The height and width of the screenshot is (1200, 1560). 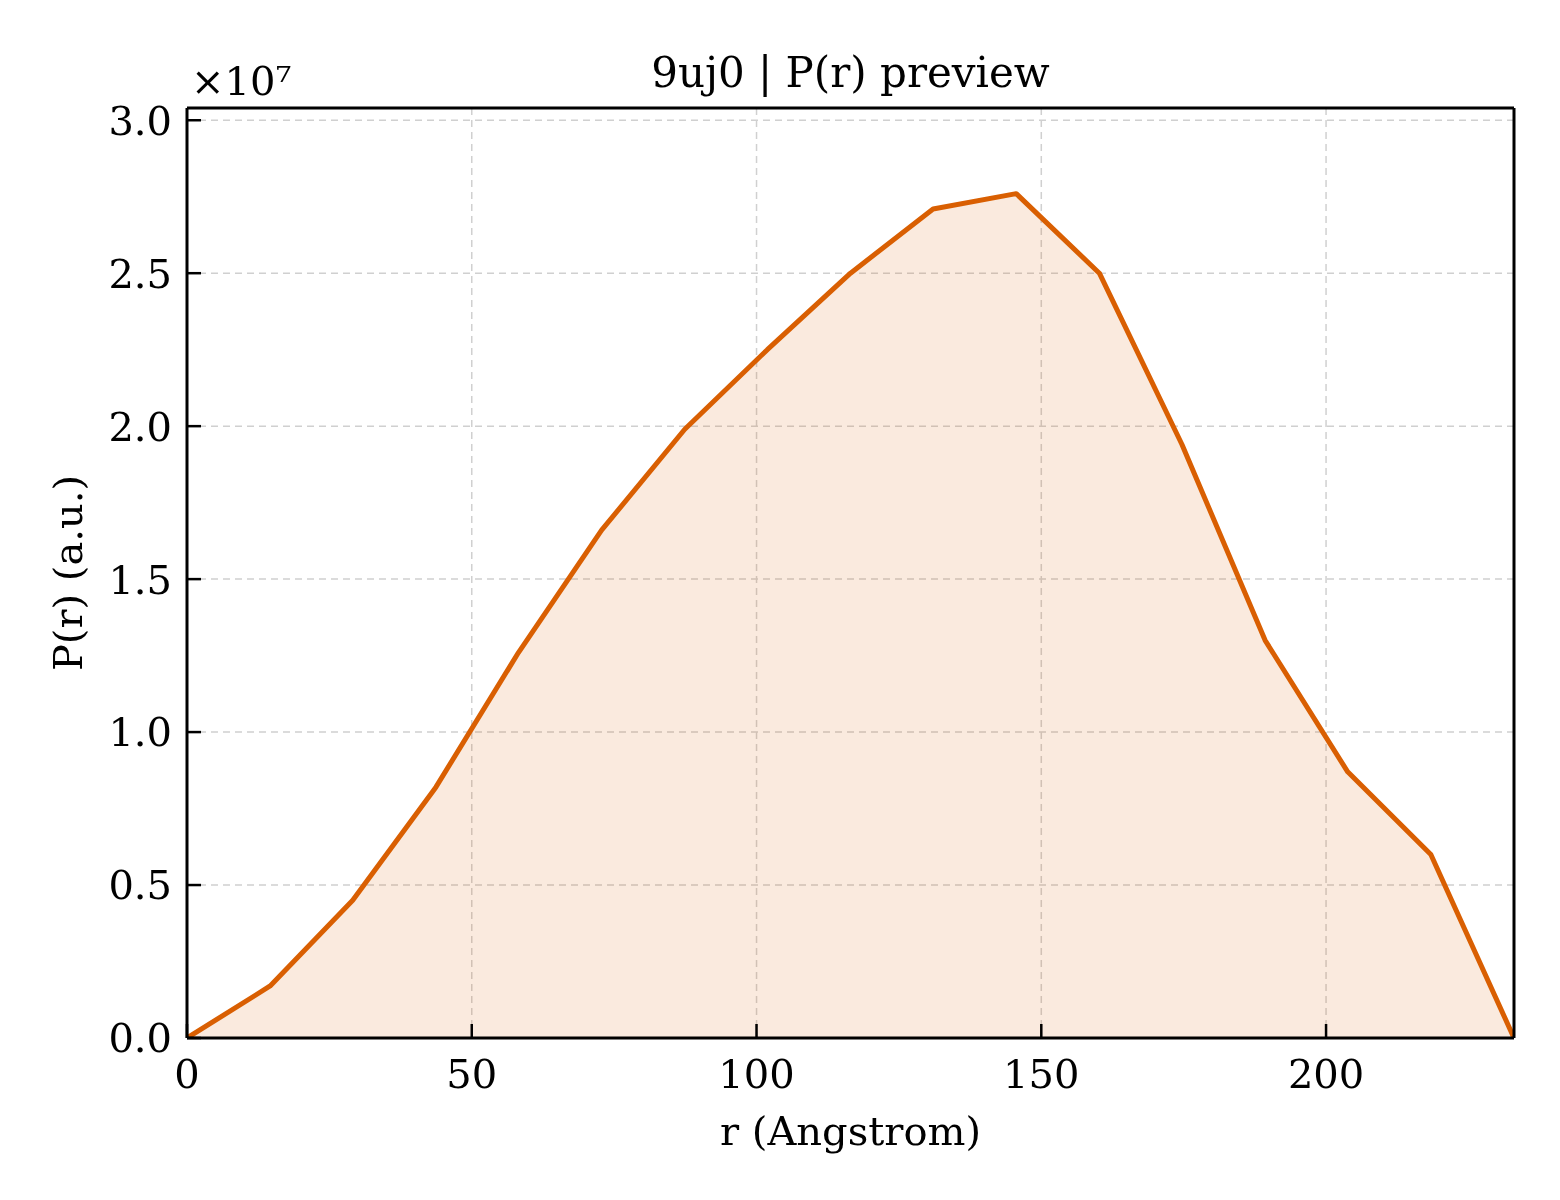 What do you see at coordinates (140, 1038) in the screenshot?
I see `y-tick-label: 0.0` at bounding box center [140, 1038].